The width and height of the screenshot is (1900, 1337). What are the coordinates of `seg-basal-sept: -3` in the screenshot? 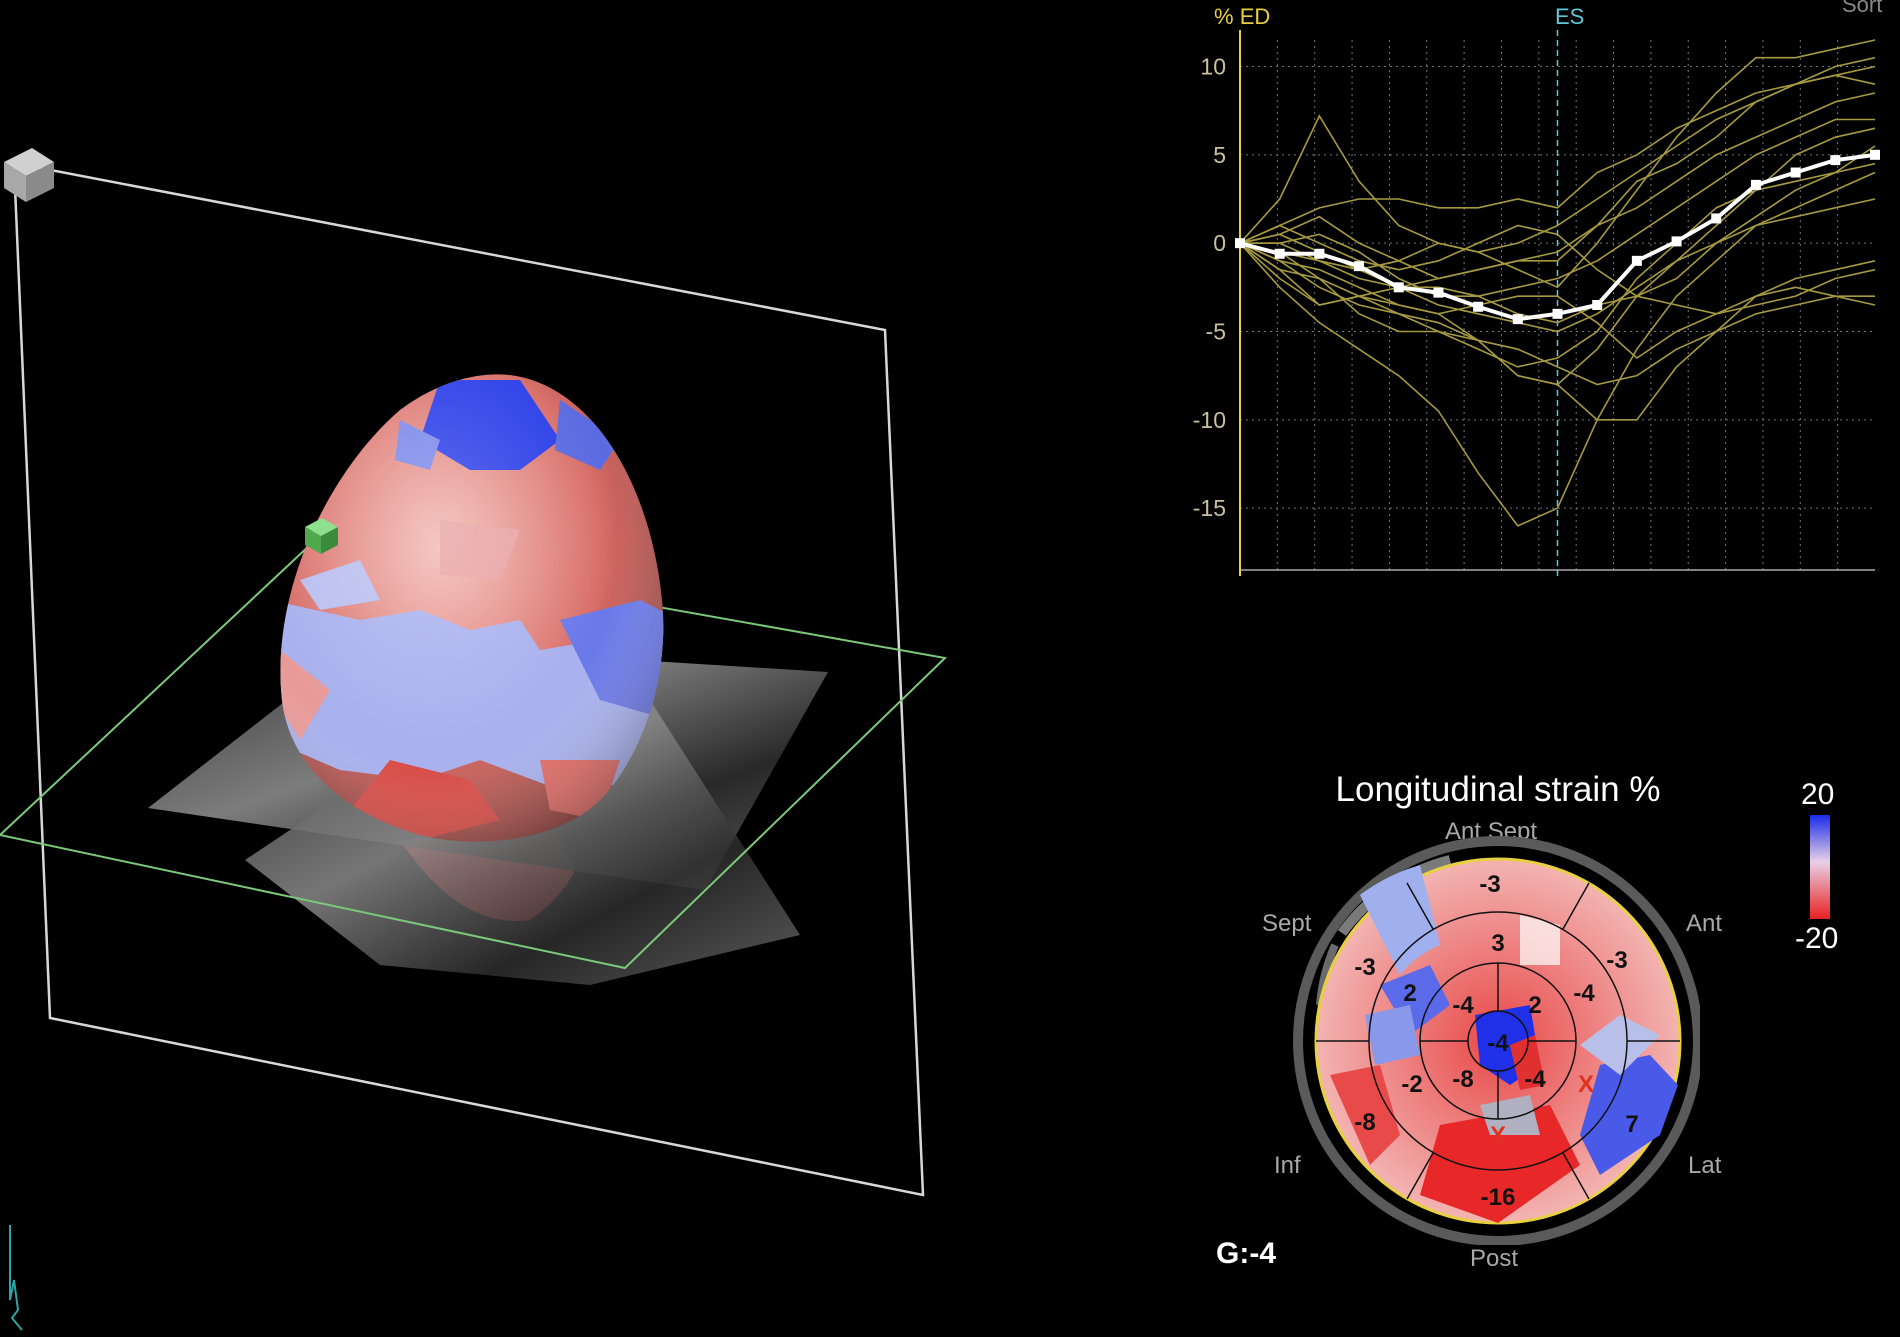 It's located at (1364, 967).